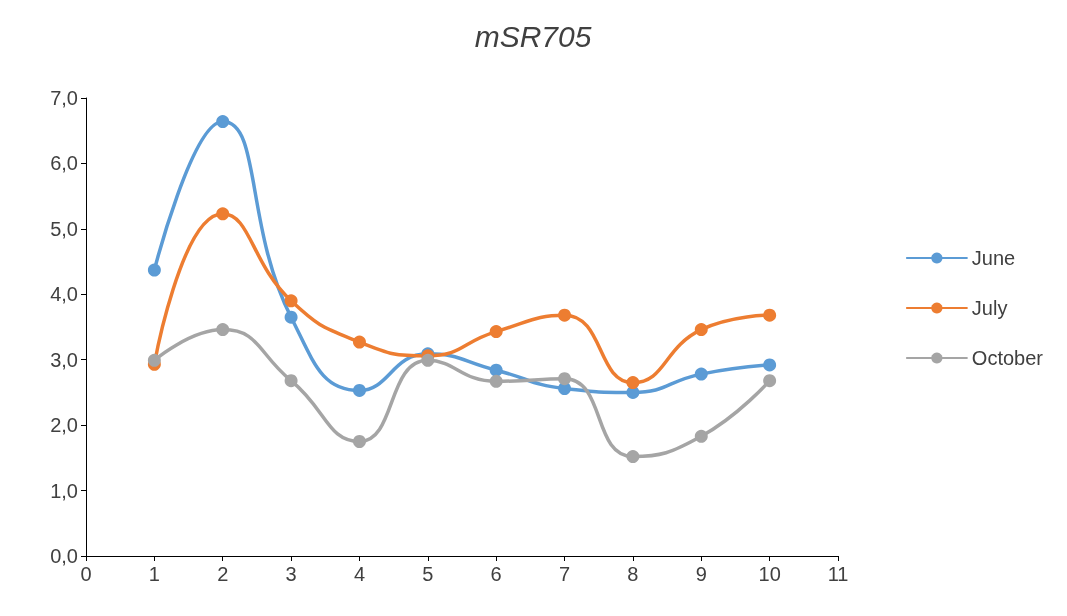 The height and width of the screenshot is (616, 1067). I want to click on x-tick-label: 6, so click(496, 574).